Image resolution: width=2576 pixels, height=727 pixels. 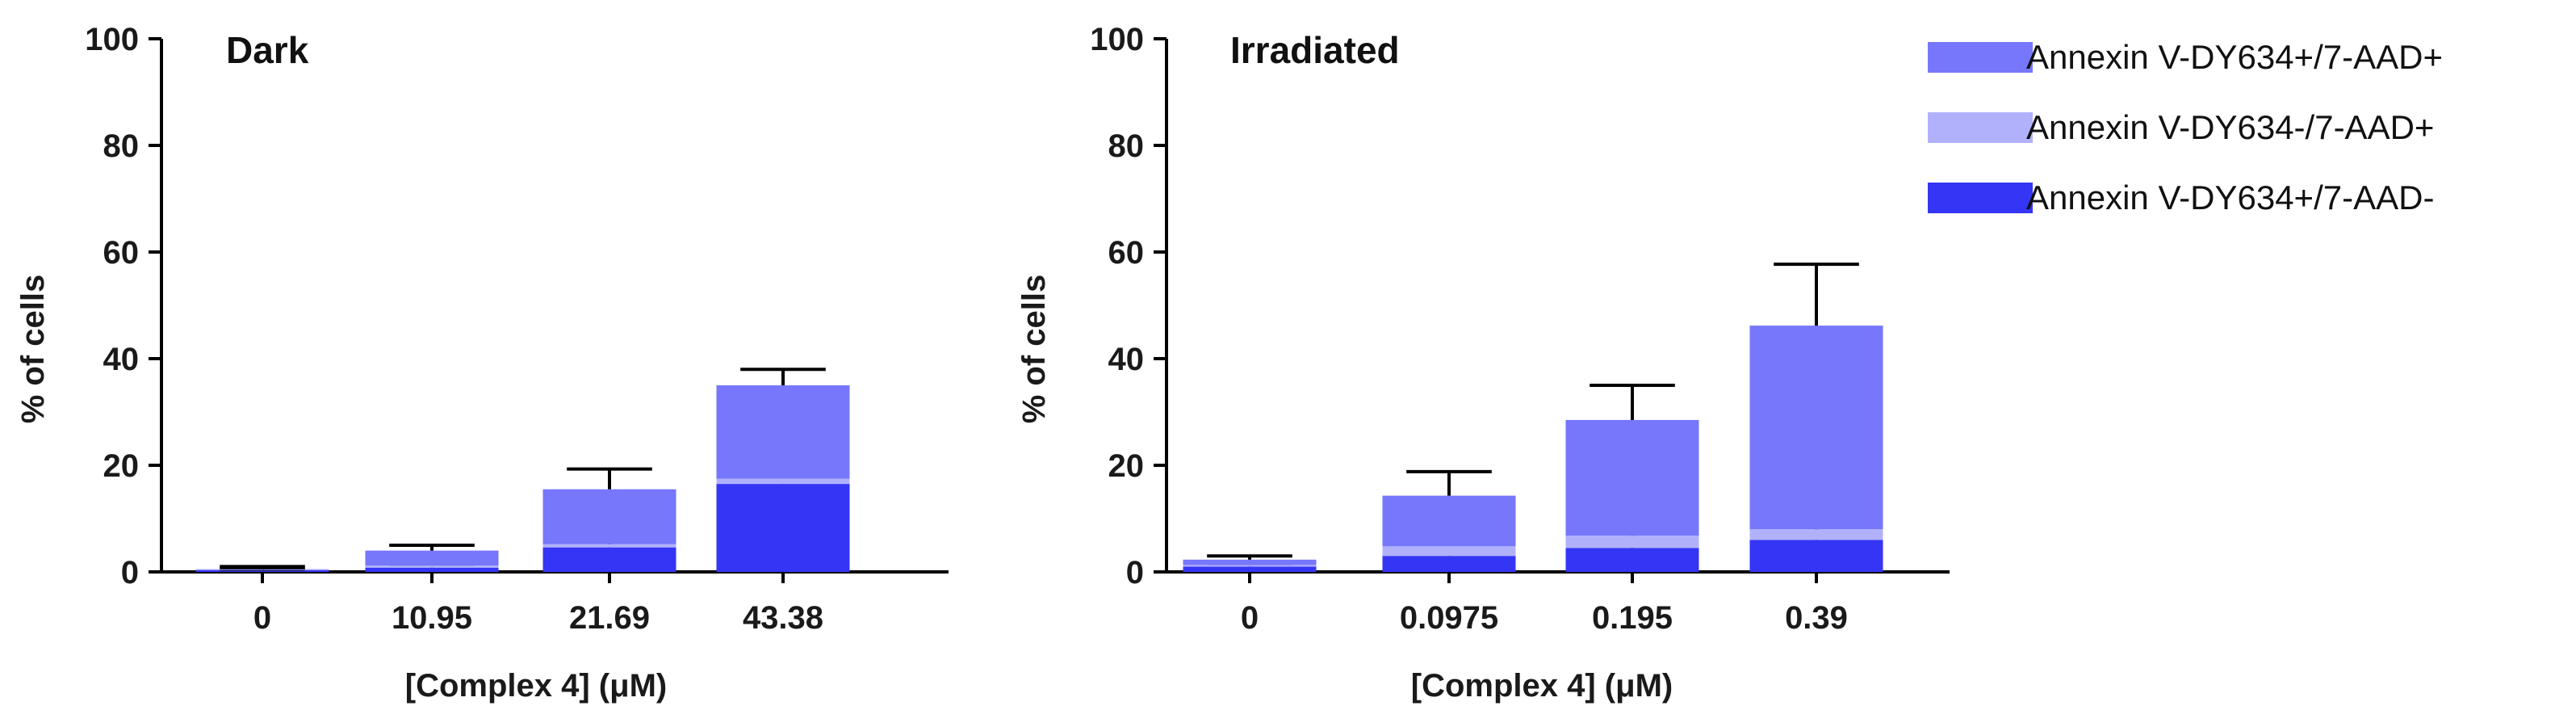 I want to click on legend-label: Annexin V-DY634+/7-AAD-, so click(x=2230, y=197).